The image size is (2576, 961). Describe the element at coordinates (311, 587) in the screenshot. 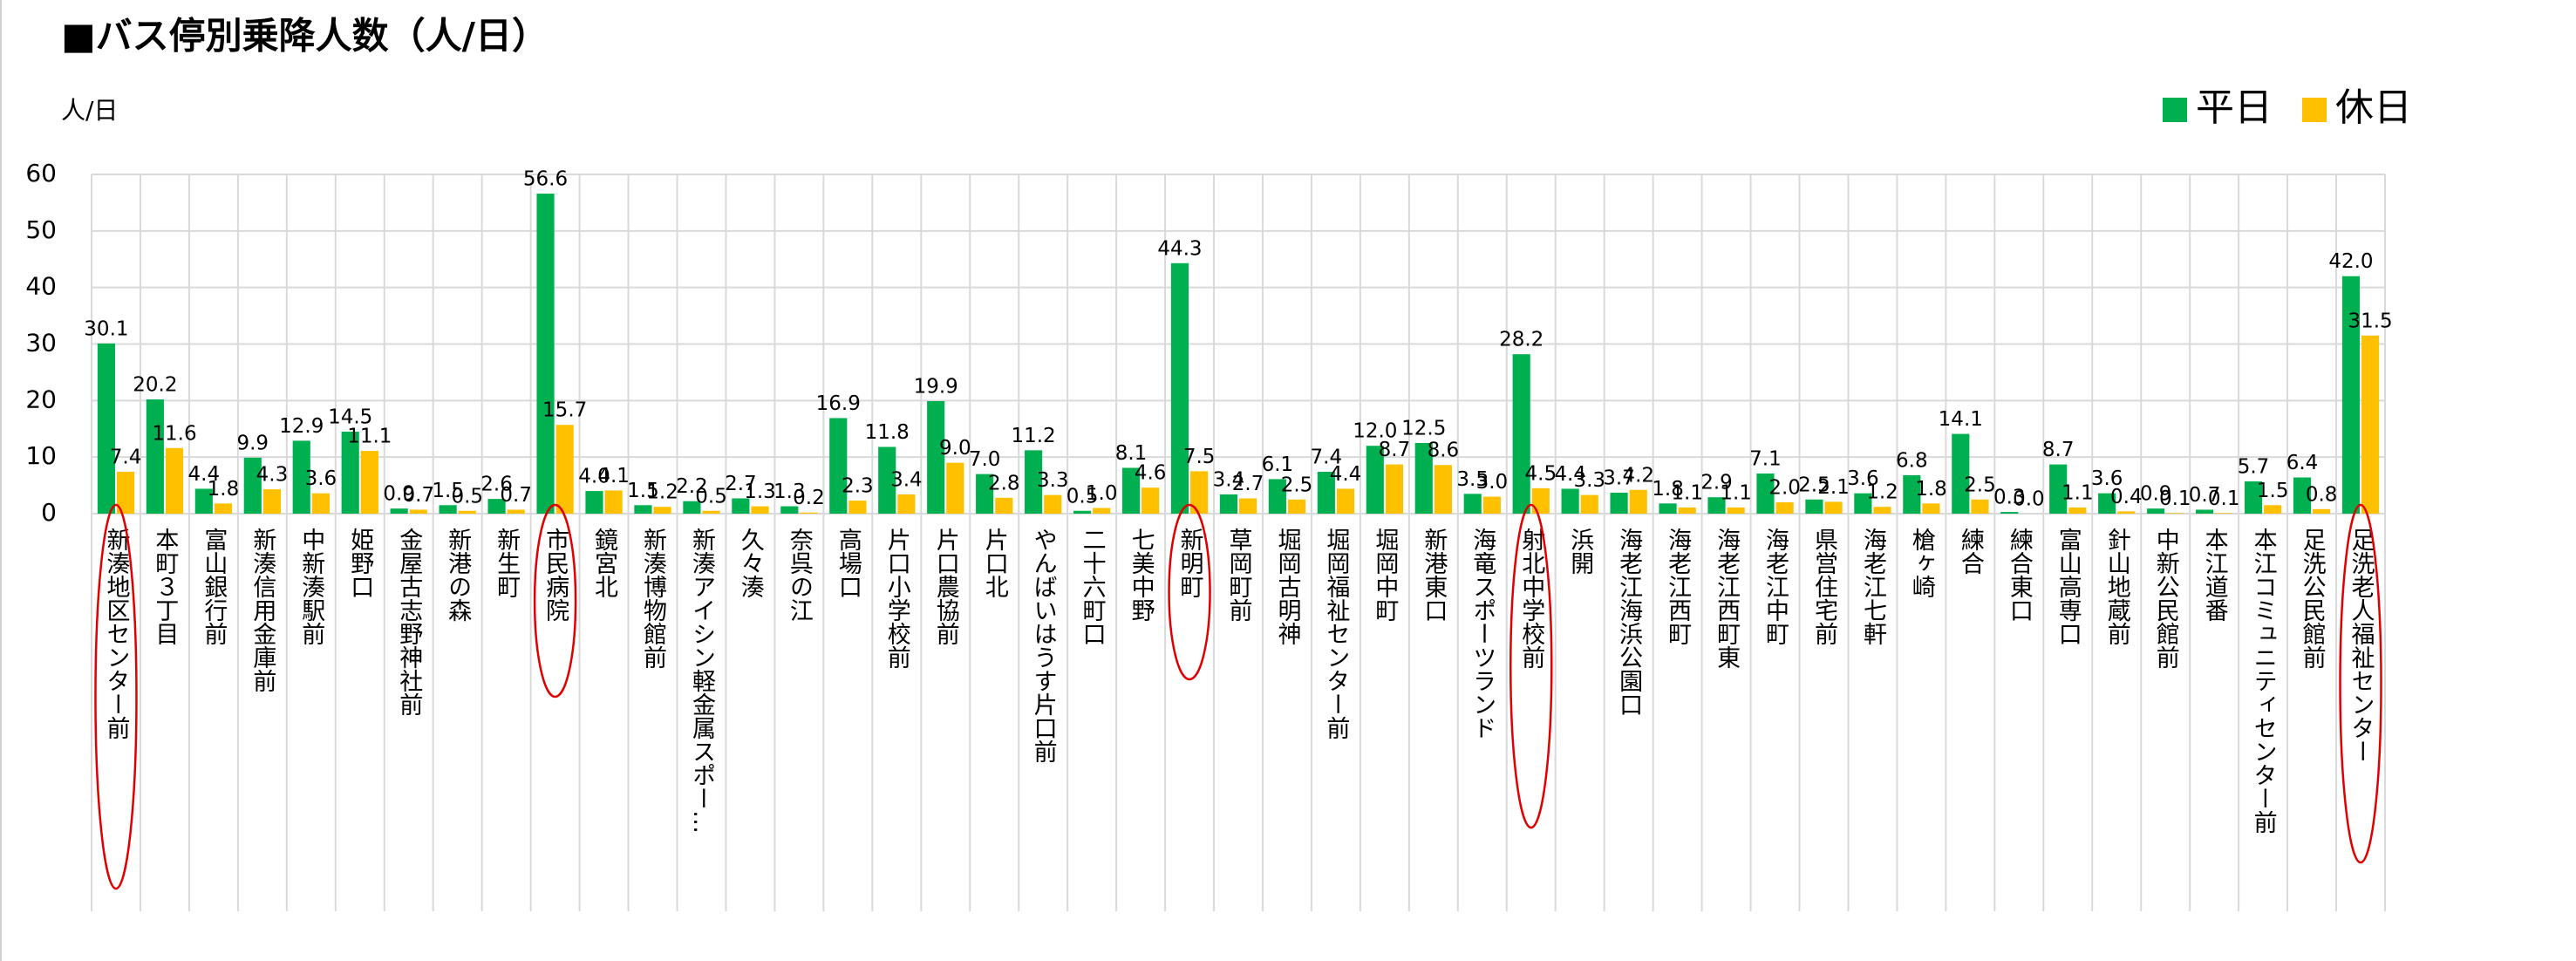

I see `x-tick-label: 中新湊駅前` at that location.